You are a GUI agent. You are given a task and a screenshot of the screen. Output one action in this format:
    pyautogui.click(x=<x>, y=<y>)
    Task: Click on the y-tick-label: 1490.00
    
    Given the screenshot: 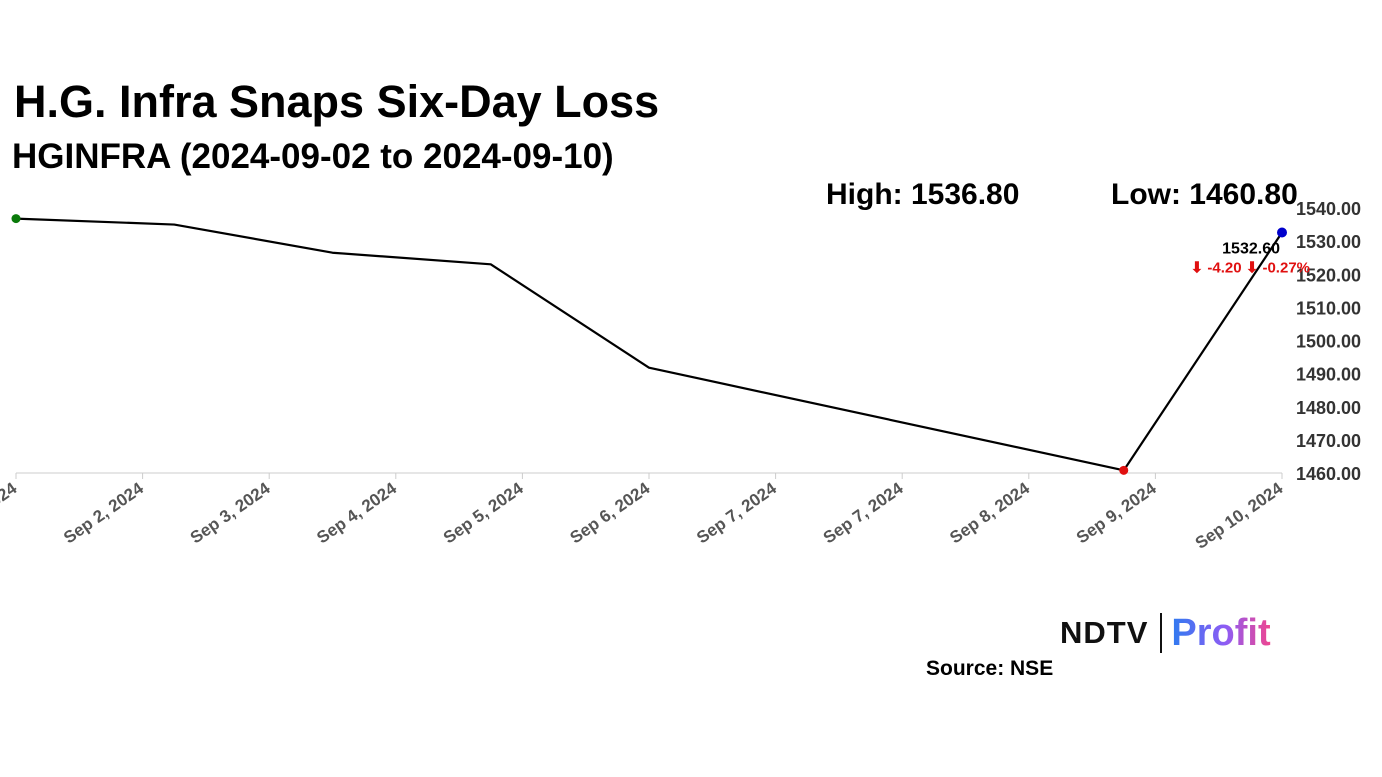 What is the action you would take?
    pyautogui.click(x=1328, y=375)
    